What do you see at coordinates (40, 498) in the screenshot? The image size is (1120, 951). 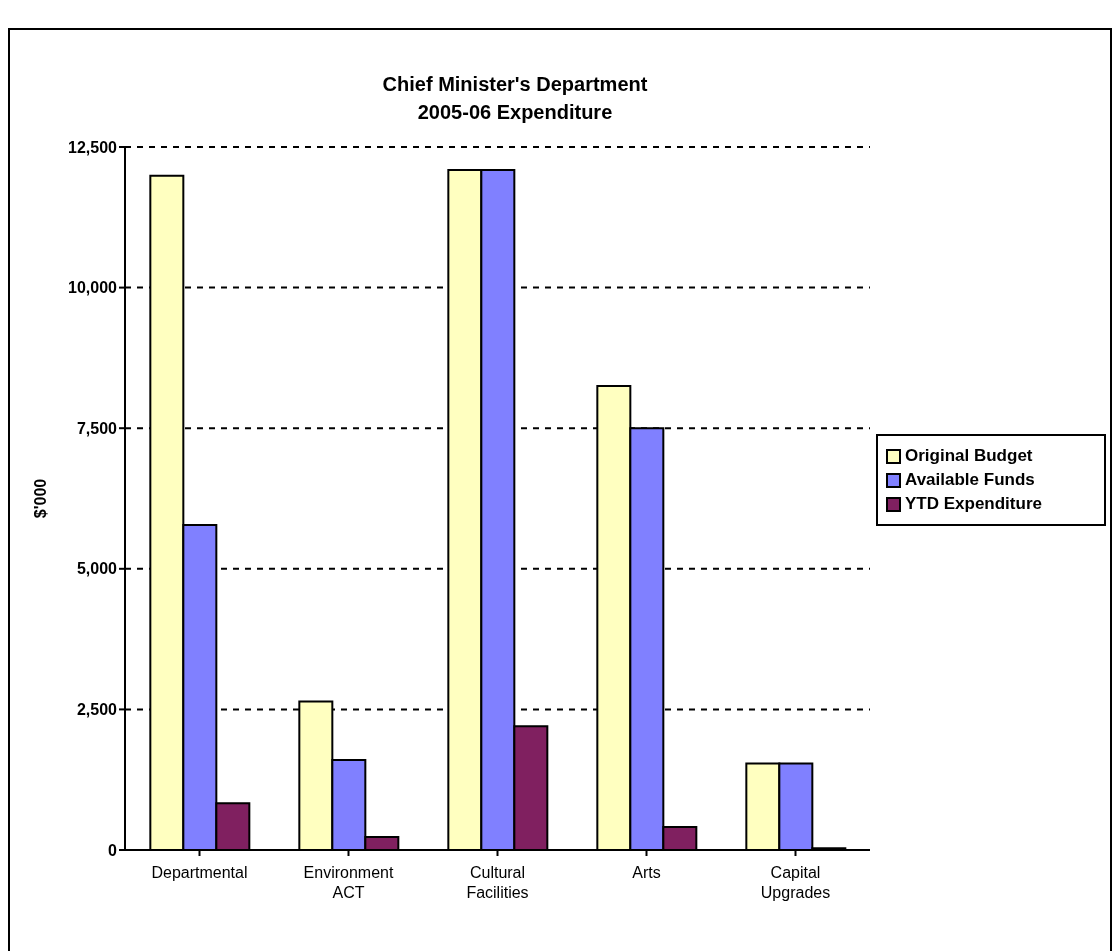 I see `y-axis-title: $'000` at bounding box center [40, 498].